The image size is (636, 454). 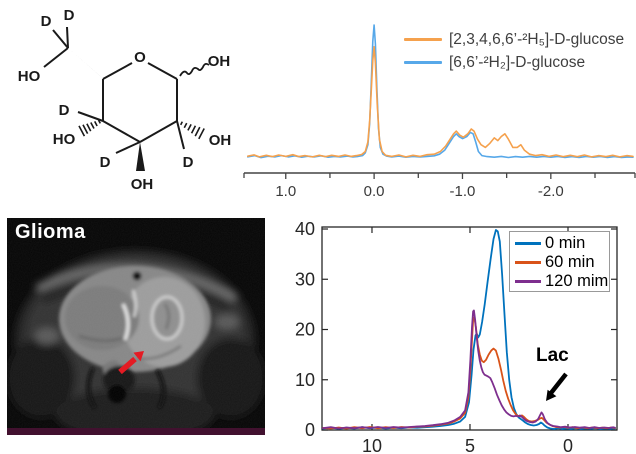 I want to click on x-tick-label: -2.0, so click(x=551, y=191).